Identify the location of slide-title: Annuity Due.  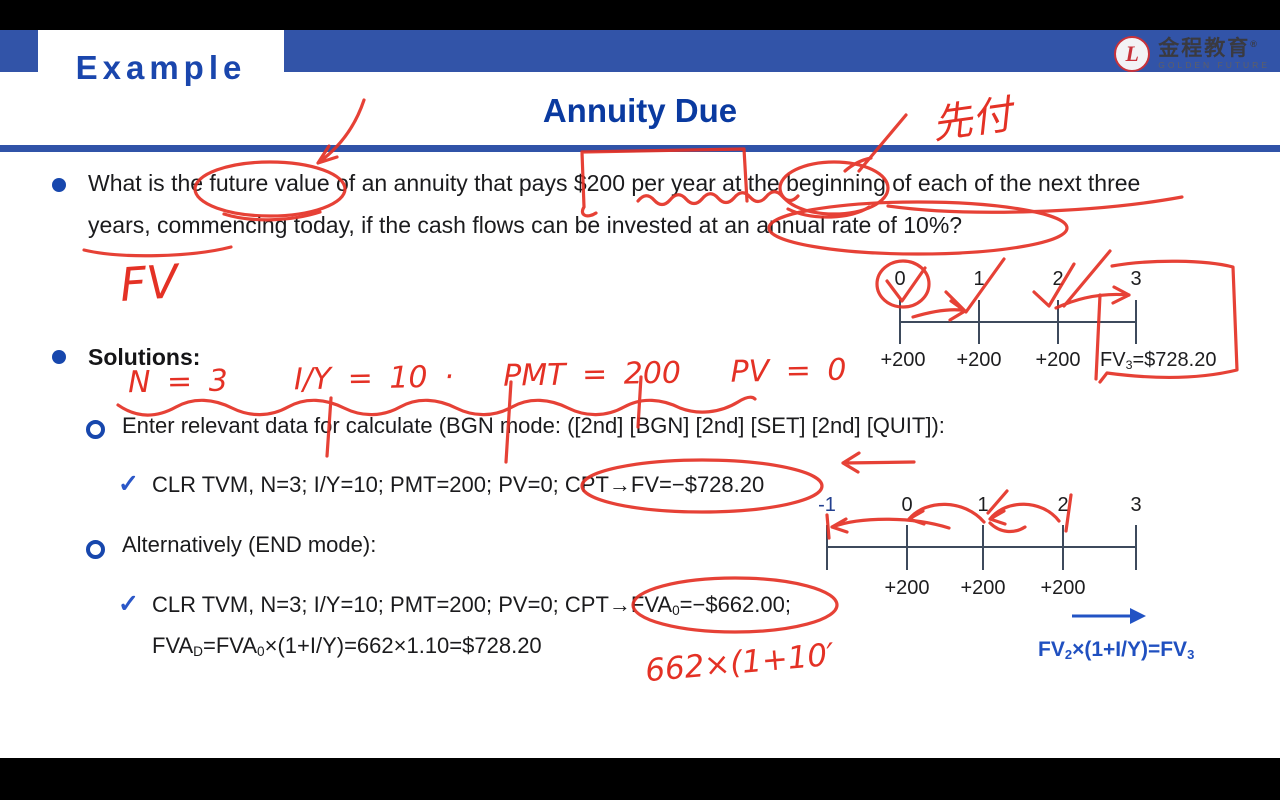
(640, 110).